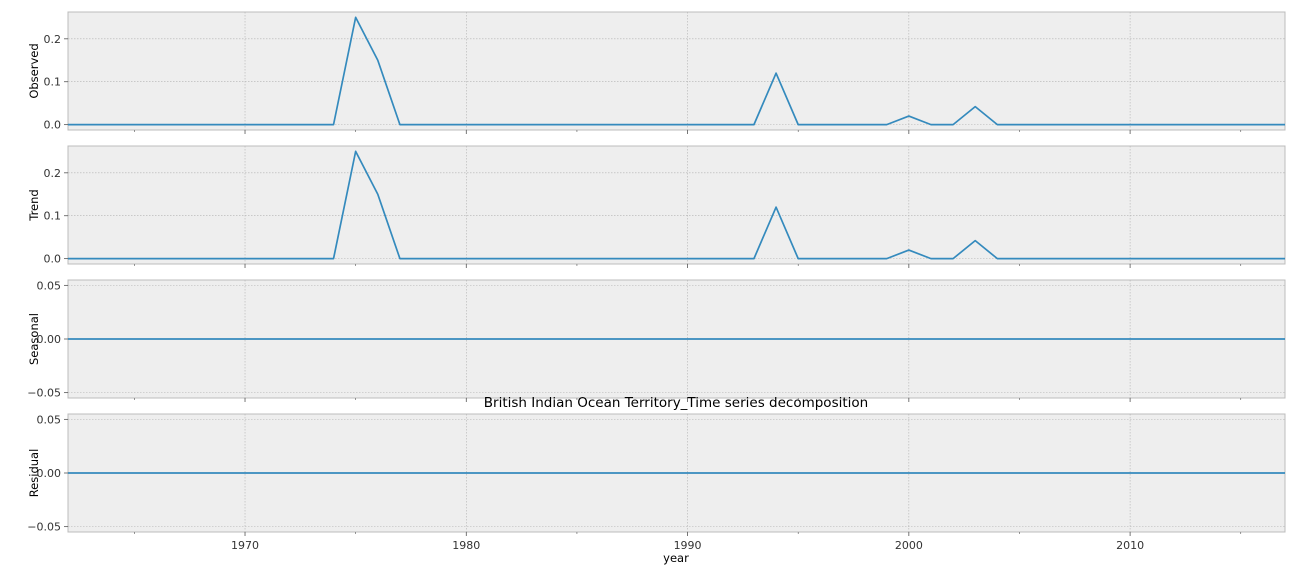  What do you see at coordinates (466, 545) in the screenshot?
I see `x-tick-label: 1980` at bounding box center [466, 545].